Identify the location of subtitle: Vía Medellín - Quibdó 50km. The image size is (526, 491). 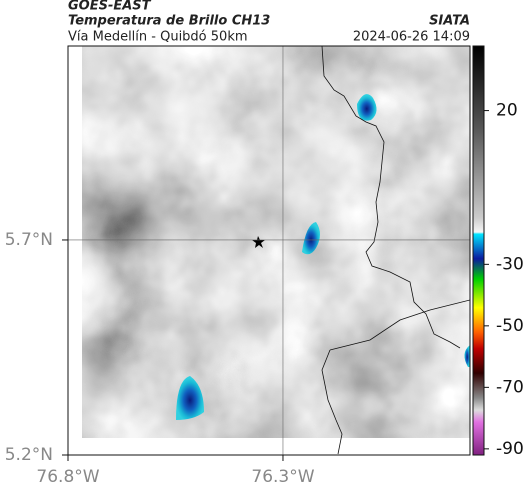
(158, 37).